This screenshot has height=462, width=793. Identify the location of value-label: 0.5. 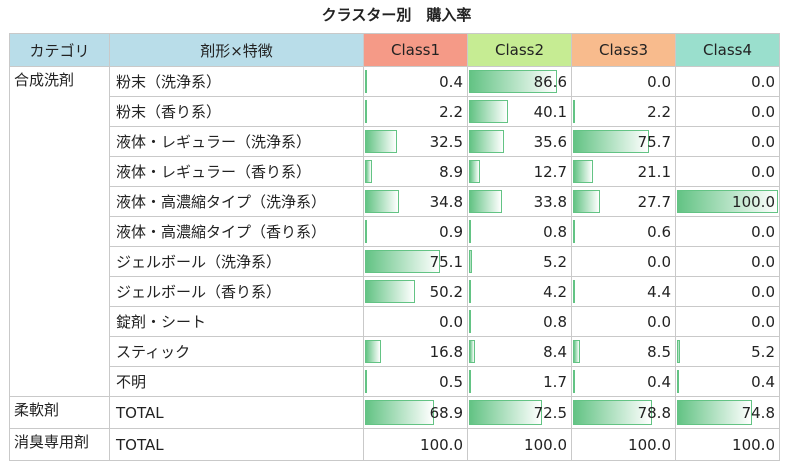
(451, 381).